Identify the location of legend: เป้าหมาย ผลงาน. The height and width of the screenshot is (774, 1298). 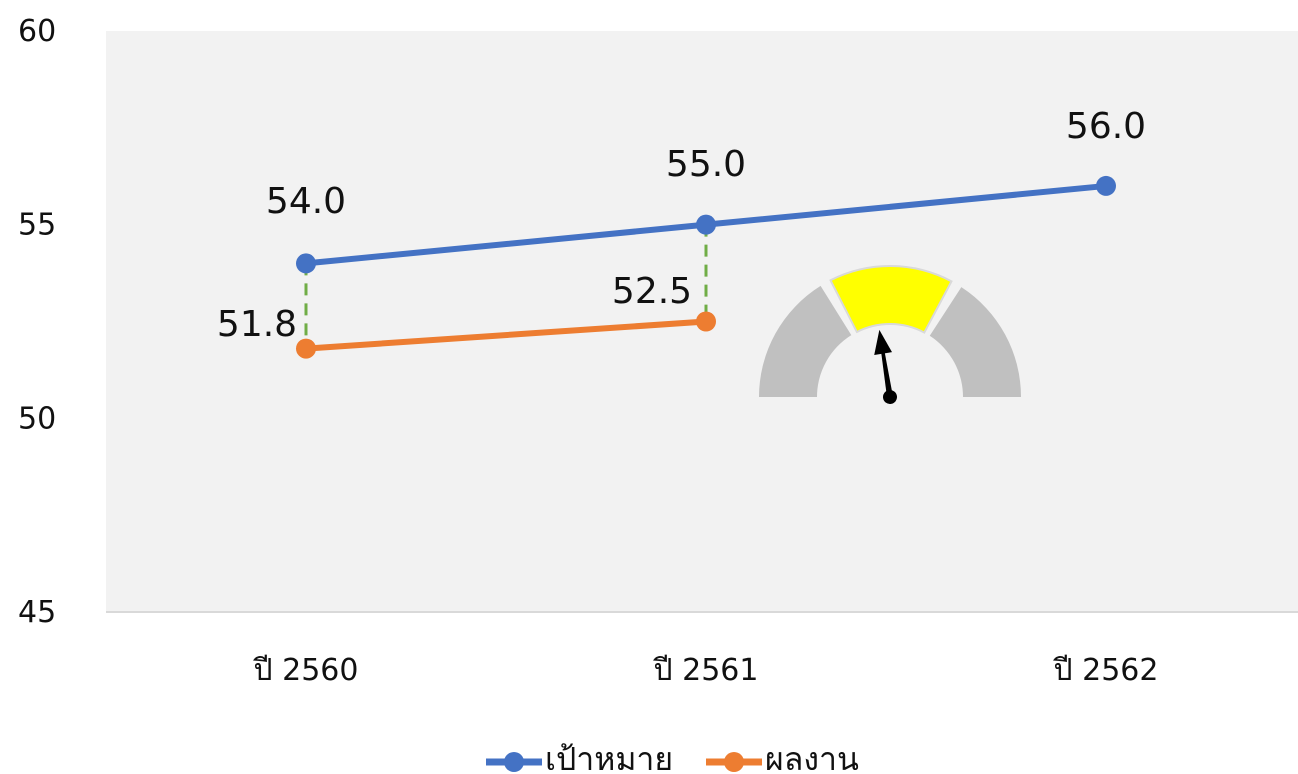
(672, 757).